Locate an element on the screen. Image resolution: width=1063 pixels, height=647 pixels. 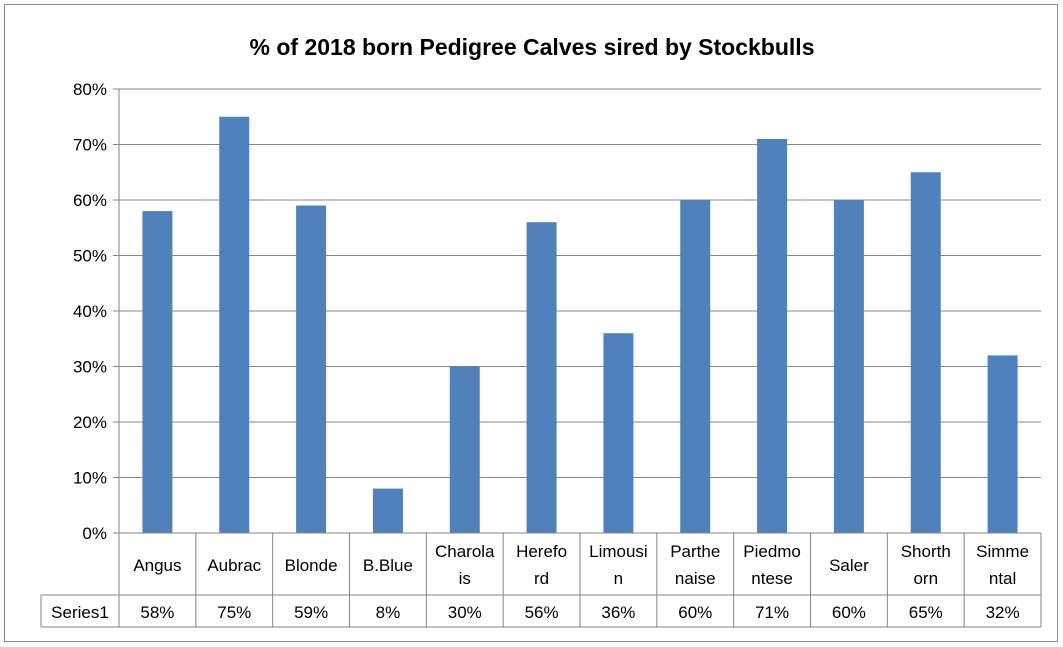
x-tick-label: Limousi n is located at coordinates (618, 565).